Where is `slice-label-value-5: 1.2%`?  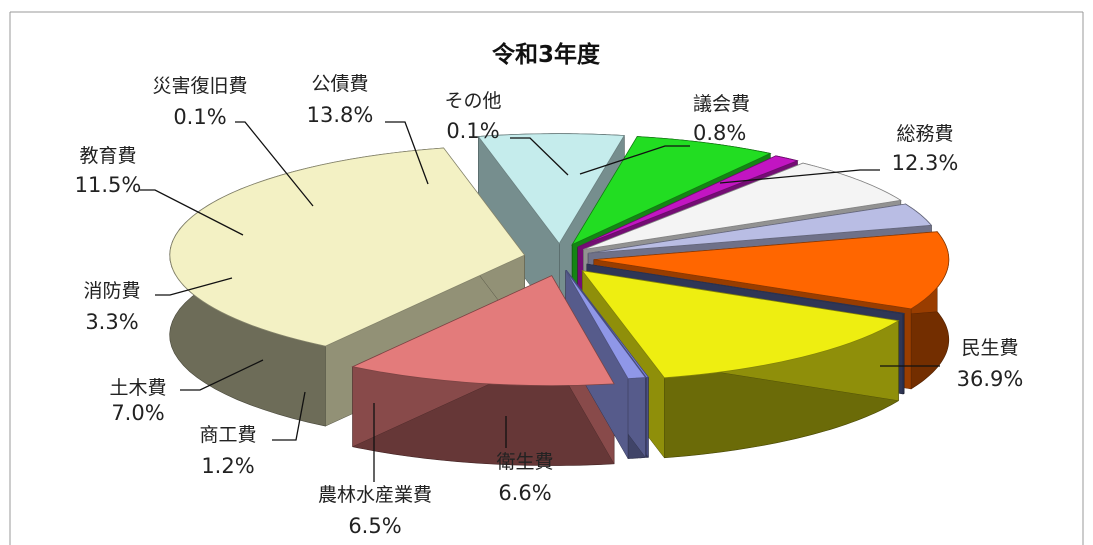
slice-label-value-5: 1.2% is located at coordinates (227, 466).